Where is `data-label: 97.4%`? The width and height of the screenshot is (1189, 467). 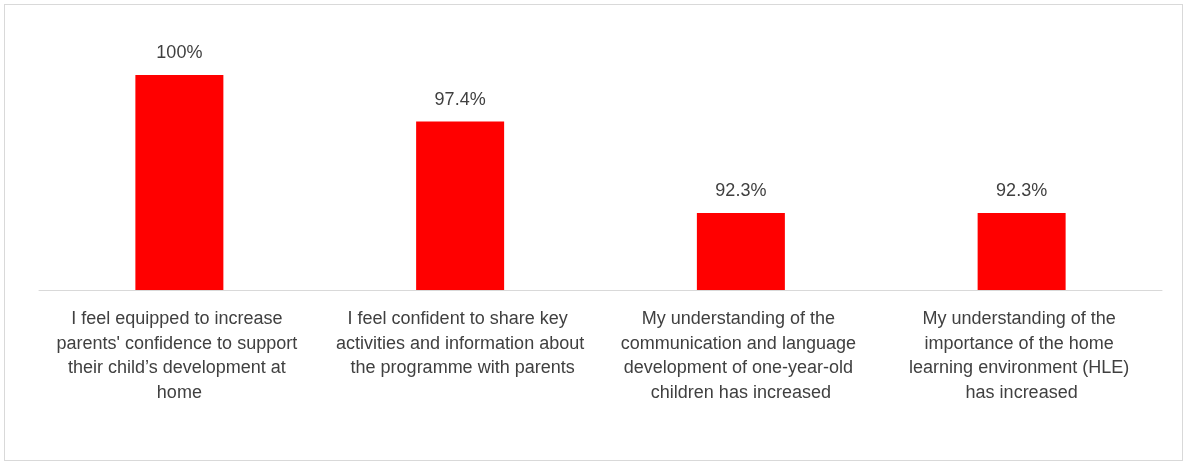 data-label: 97.4% is located at coordinates (460, 98).